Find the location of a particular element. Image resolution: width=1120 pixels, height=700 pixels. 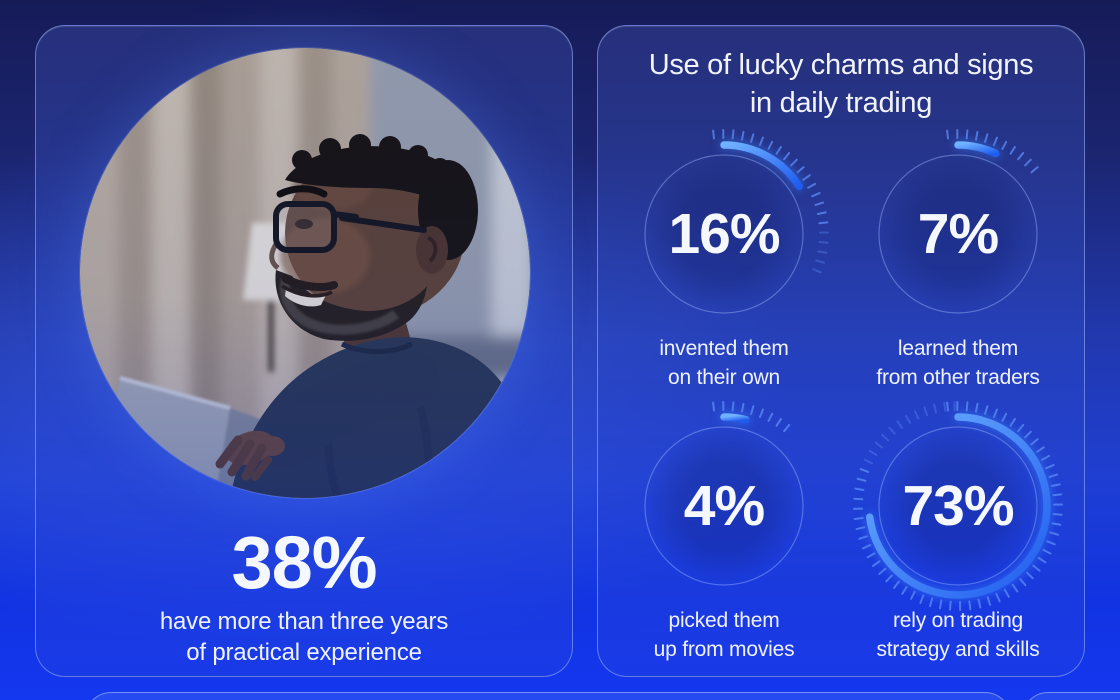

chart-title-line2: in daily trading is located at coordinates (841, 103).